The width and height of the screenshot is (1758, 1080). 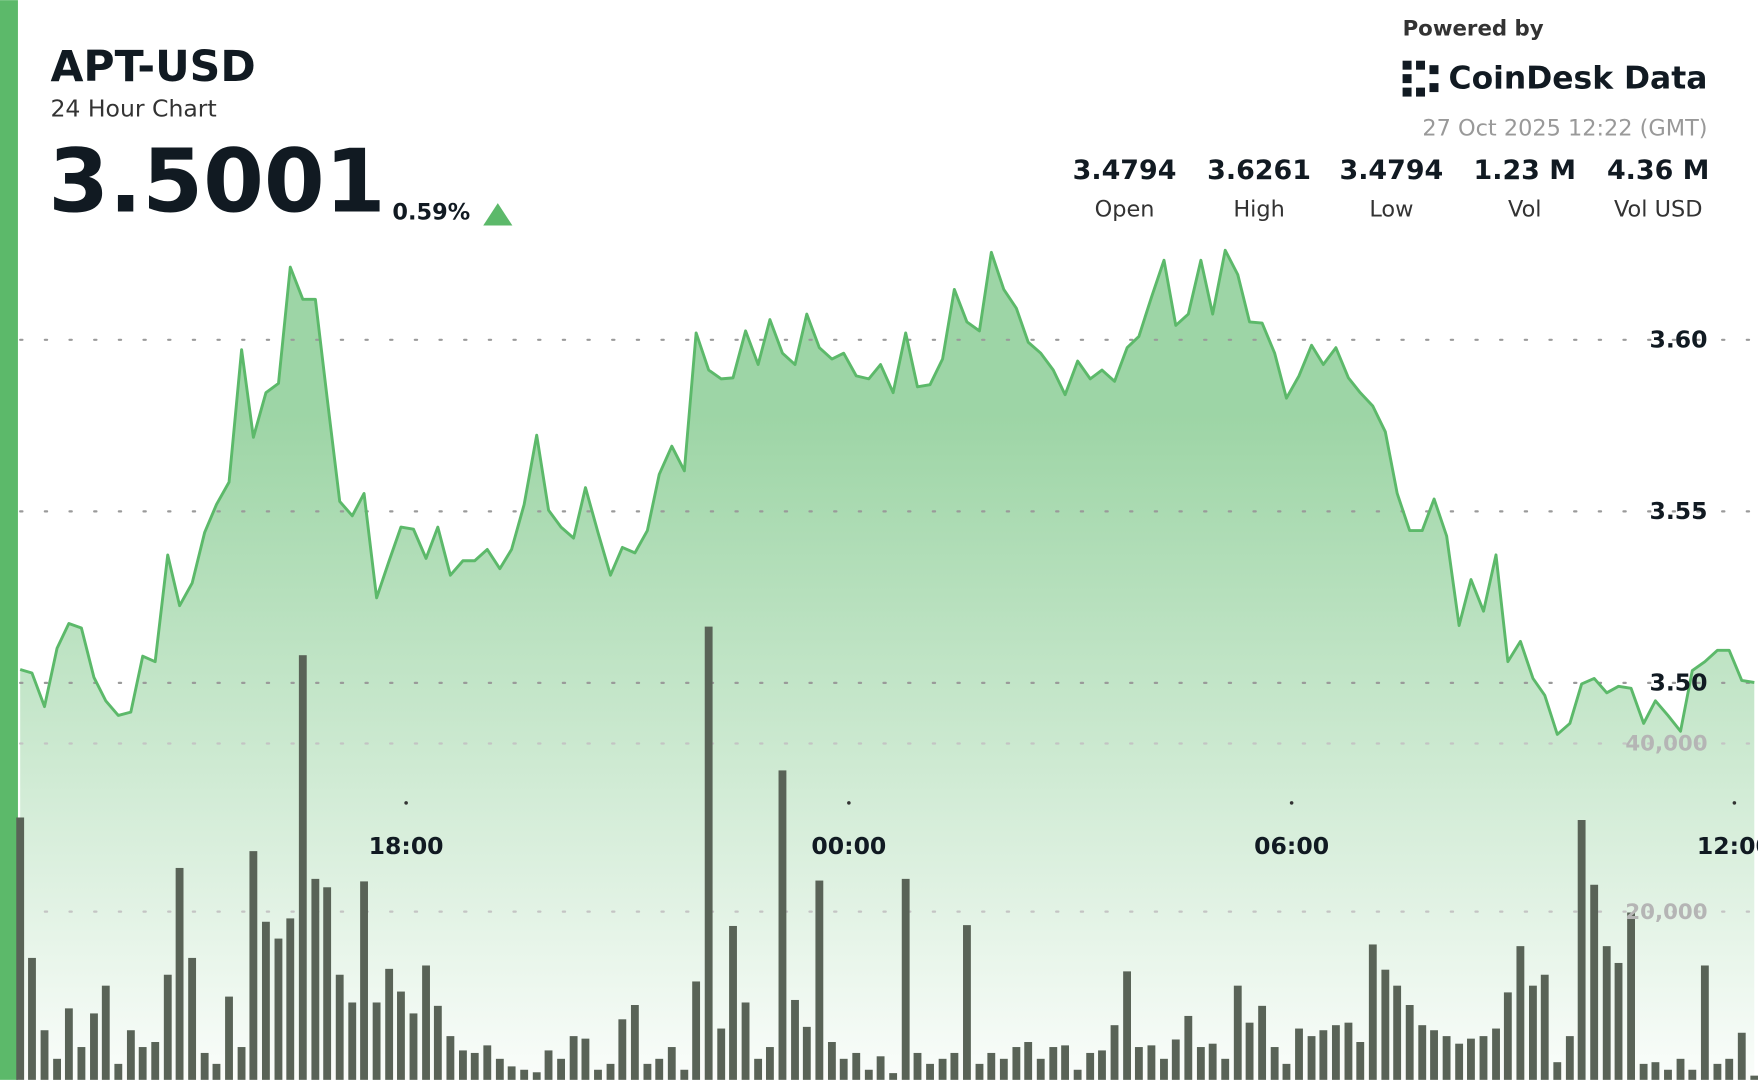 I want to click on symbol: APT-USD, so click(x=152, y=67).